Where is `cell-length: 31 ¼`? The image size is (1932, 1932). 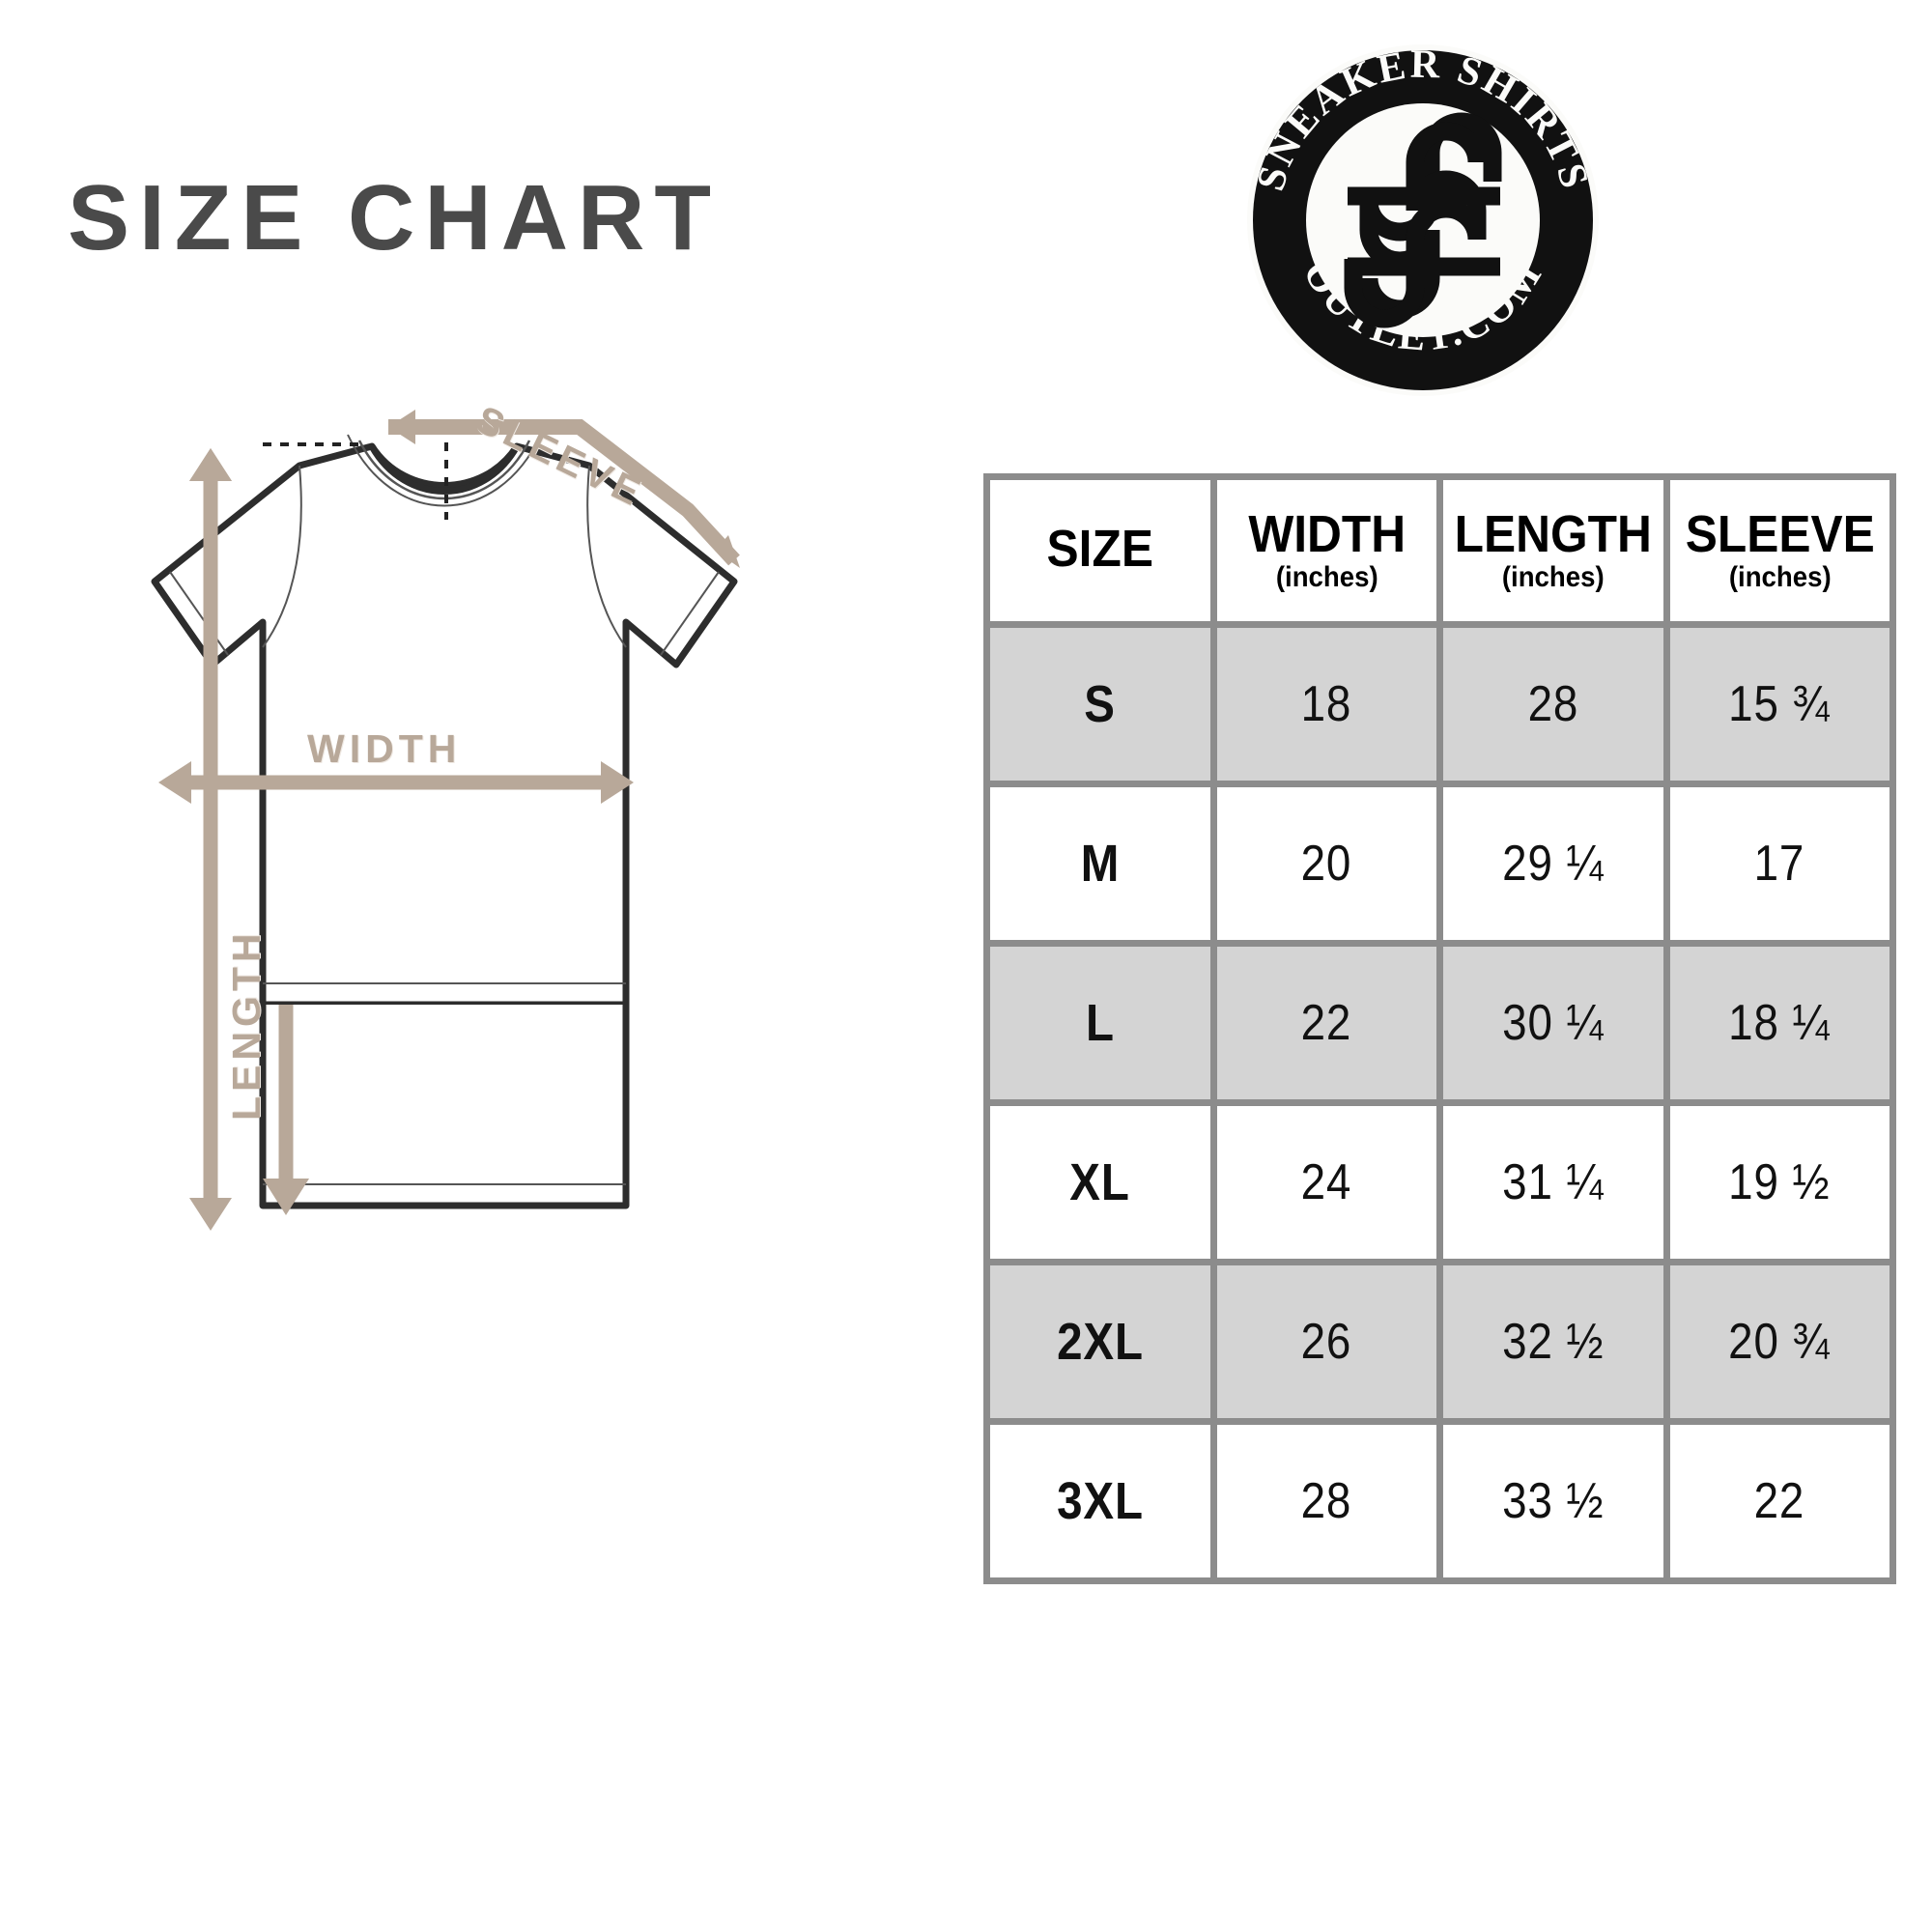
cell-length: 31 ¼ is located at coordinates (1553, 1182).